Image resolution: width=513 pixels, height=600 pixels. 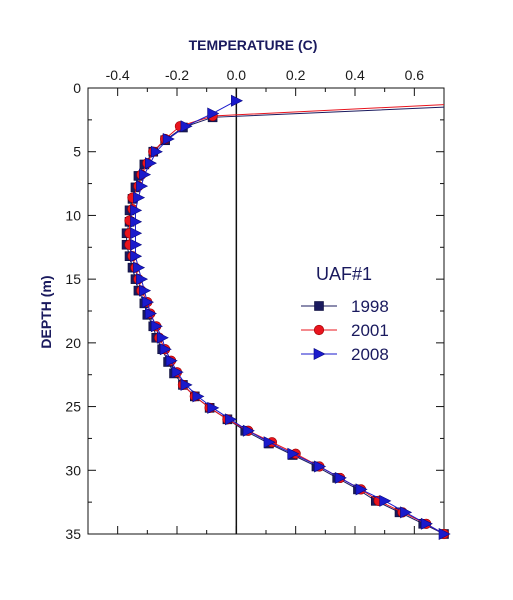 What do you see at coordinates (319, 306) in the screenshot?
I see `legend-marker-1998` at bounding box center [319, 306].